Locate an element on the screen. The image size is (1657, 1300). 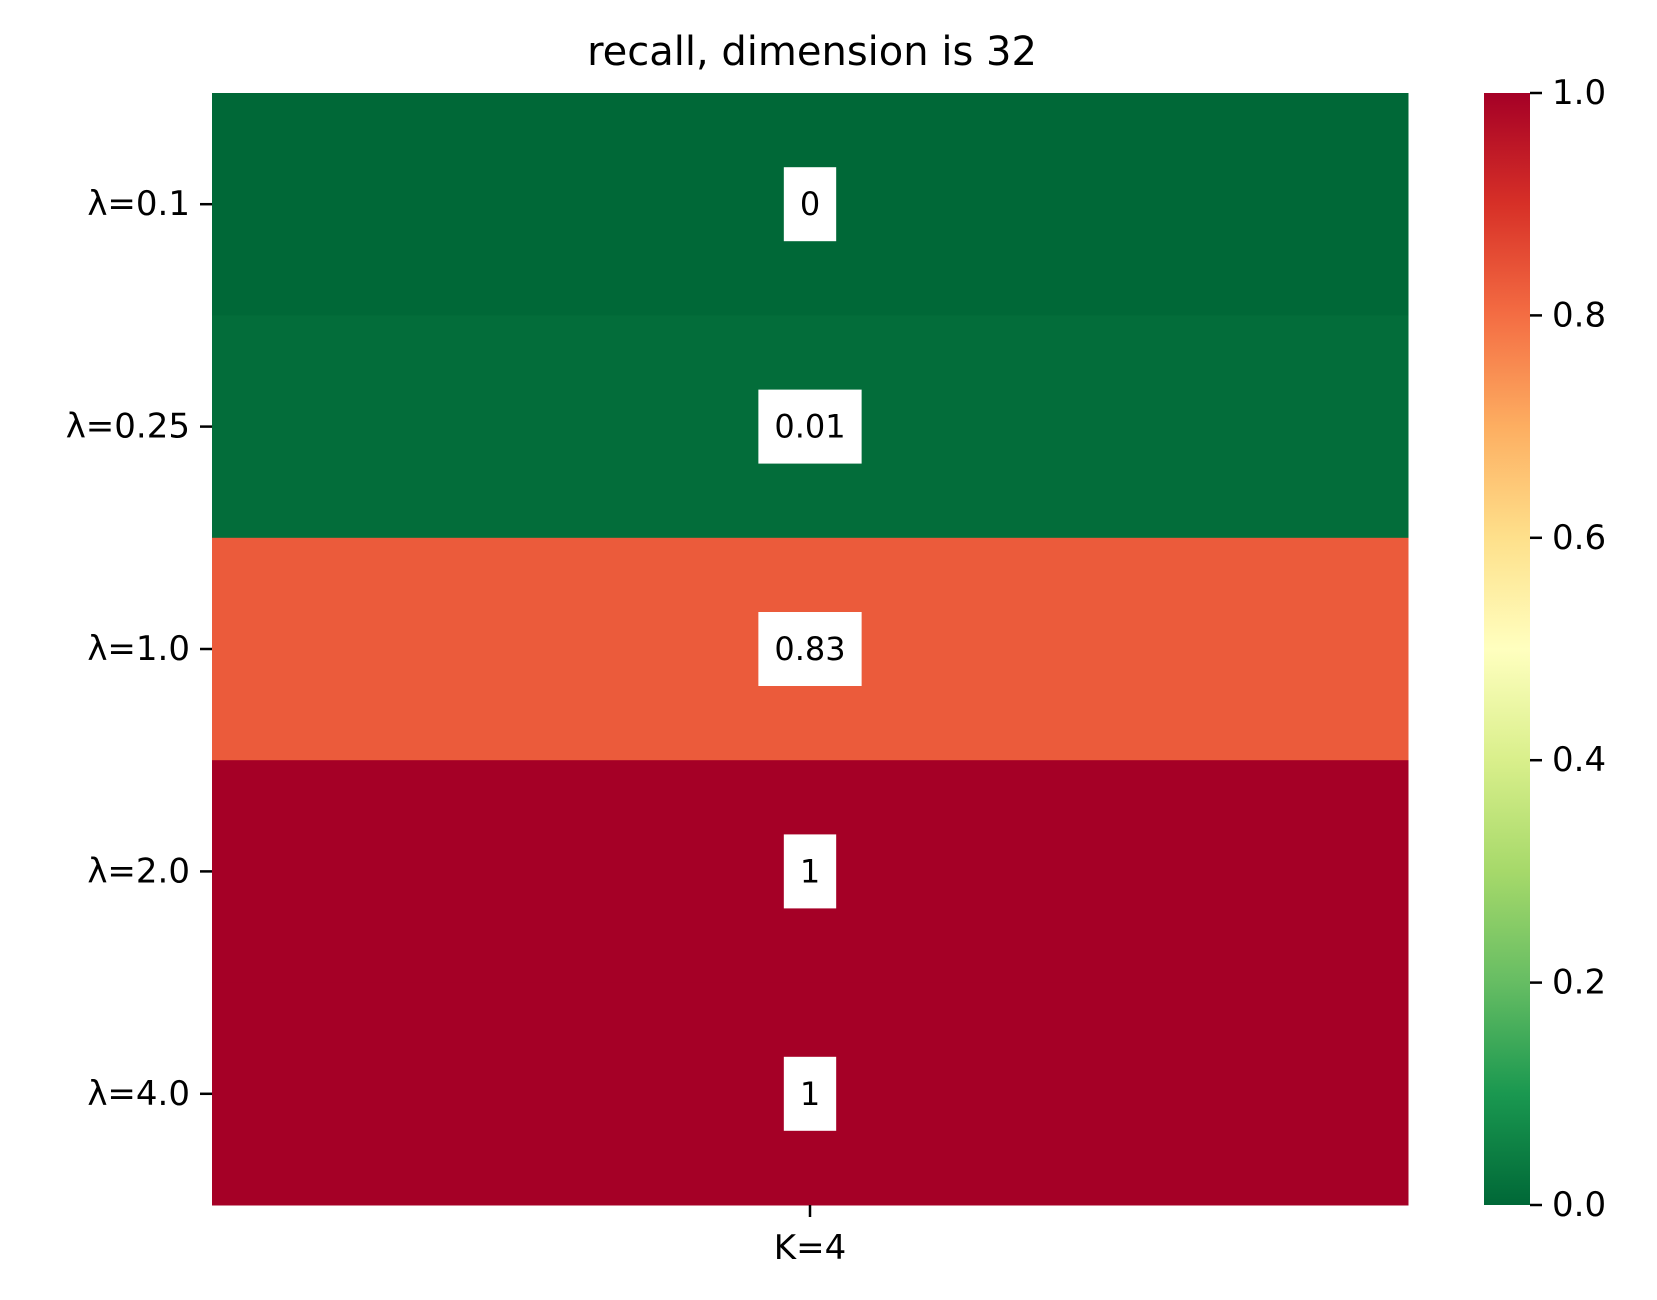
chart-title: recall, dimension is 32 is located at coordinates (812, 52).